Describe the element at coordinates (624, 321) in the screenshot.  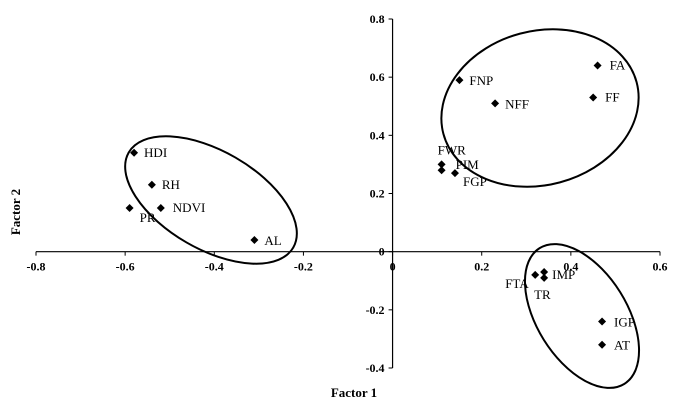
I see `data-point-label: IGP` at that location.